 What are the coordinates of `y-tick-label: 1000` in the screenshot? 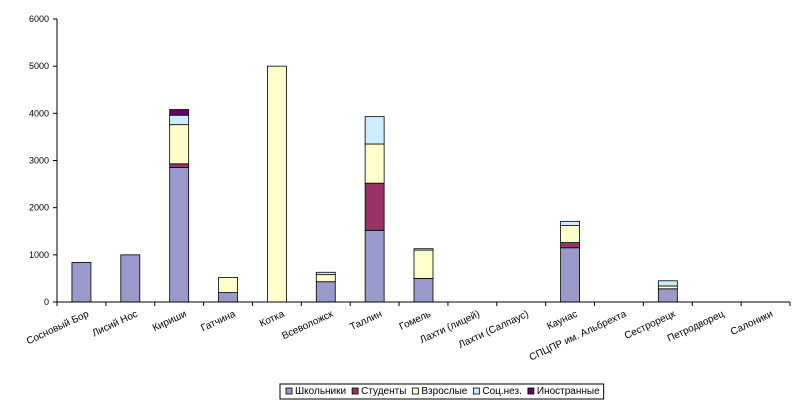 It's located at (39, 255).